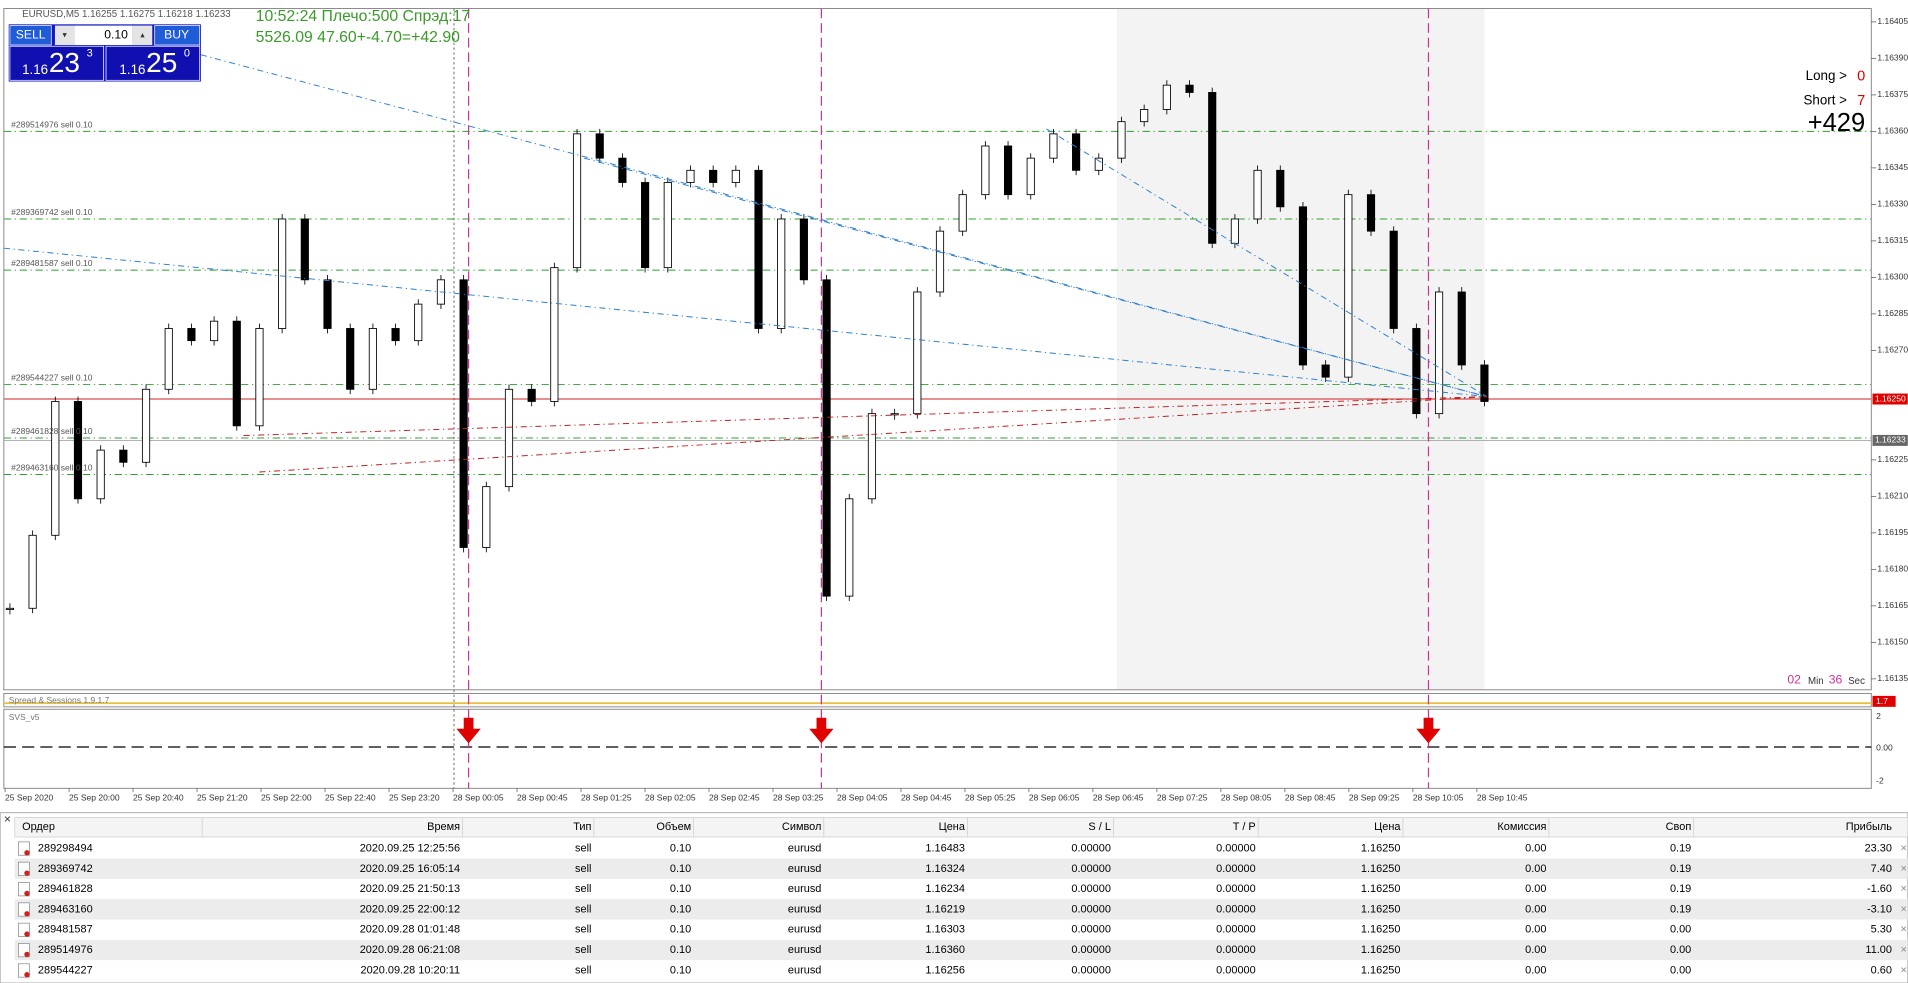  I want to click on time-label: 28 Sep 04:05, so click(862, 797).